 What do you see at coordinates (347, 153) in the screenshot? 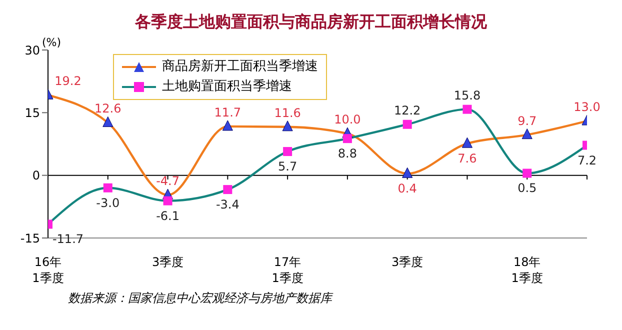
I see `data-label: 8.8` at bounding box center [347, 153].